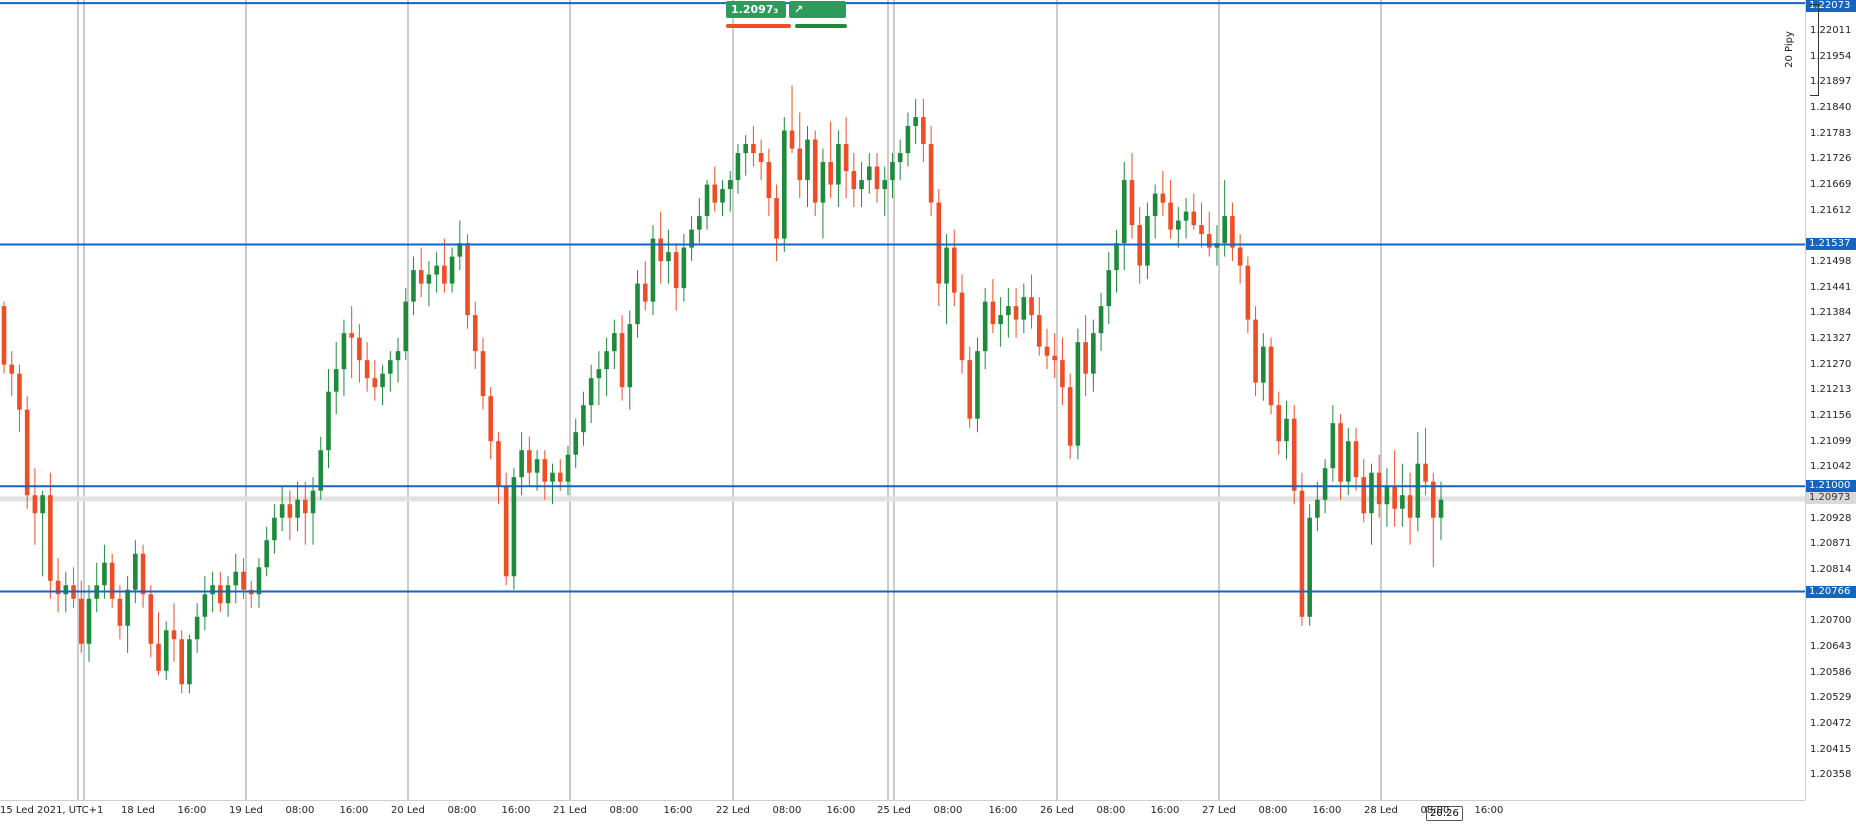  What do you see at coordinates (1789, 49) in the screenshot?
I see `pip-scale-label: 20 Pipy` at bounding box center [1789, 49].